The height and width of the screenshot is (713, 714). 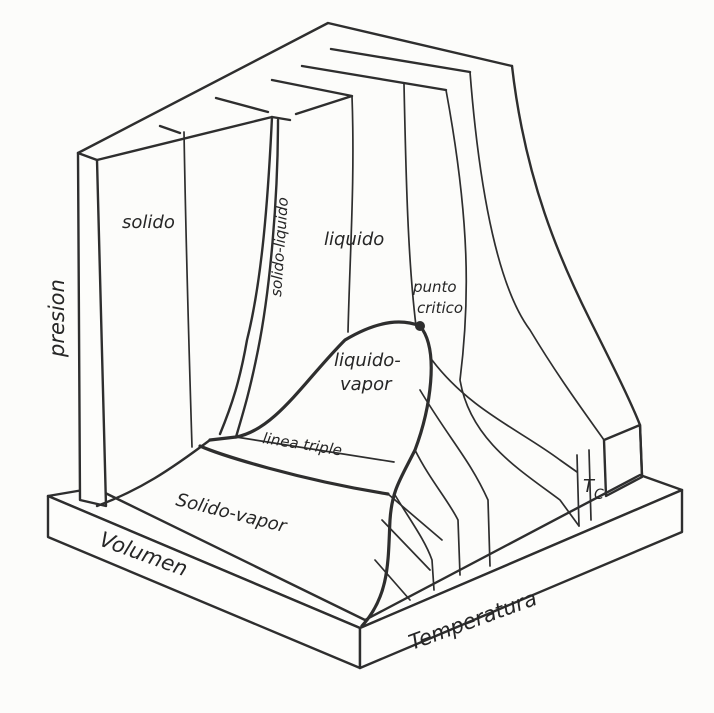 I want to click on right-surface-edge, so click(x=577, y=270).